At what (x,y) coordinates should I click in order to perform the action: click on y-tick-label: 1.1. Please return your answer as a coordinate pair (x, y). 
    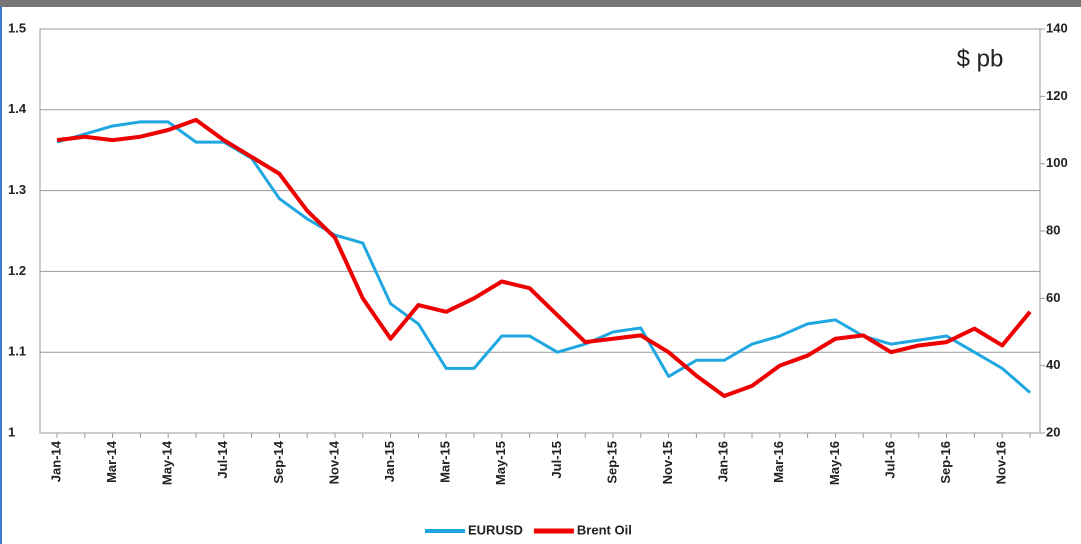
    Looking at the image, I should click on (17, 351).